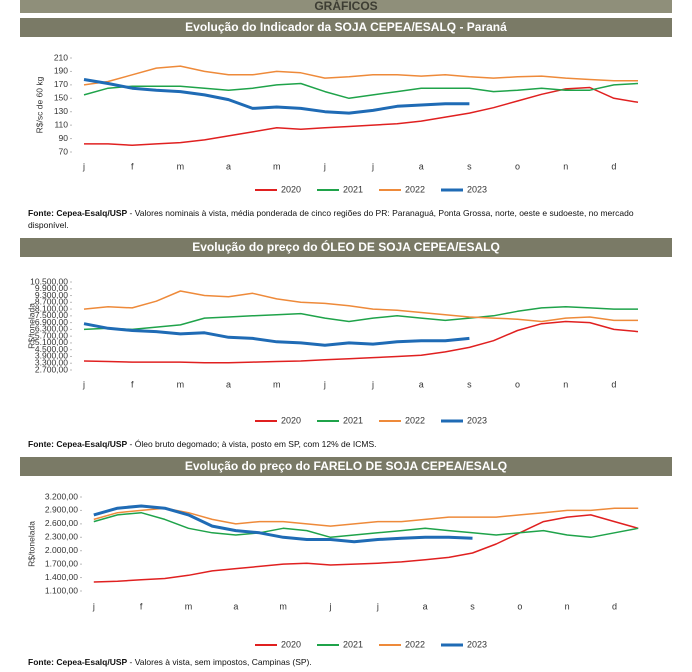 This screenshot has width=692, height=672. I want to click on y-tick-label: 10.500,00, so click(49, 281).